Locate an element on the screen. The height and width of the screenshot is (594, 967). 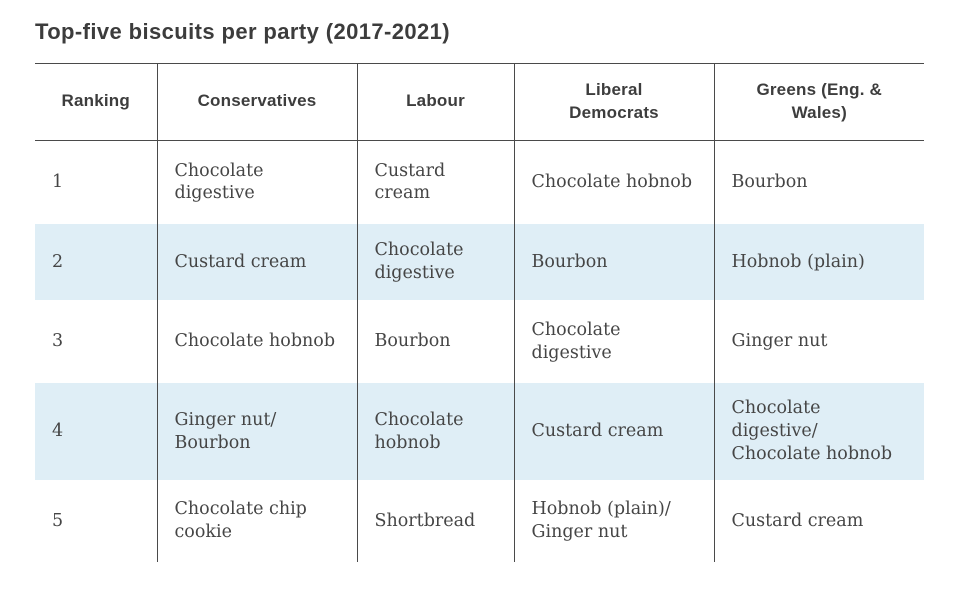
biscuit-cell: Chocolate chip cookie is located at coordinates (256, 521).